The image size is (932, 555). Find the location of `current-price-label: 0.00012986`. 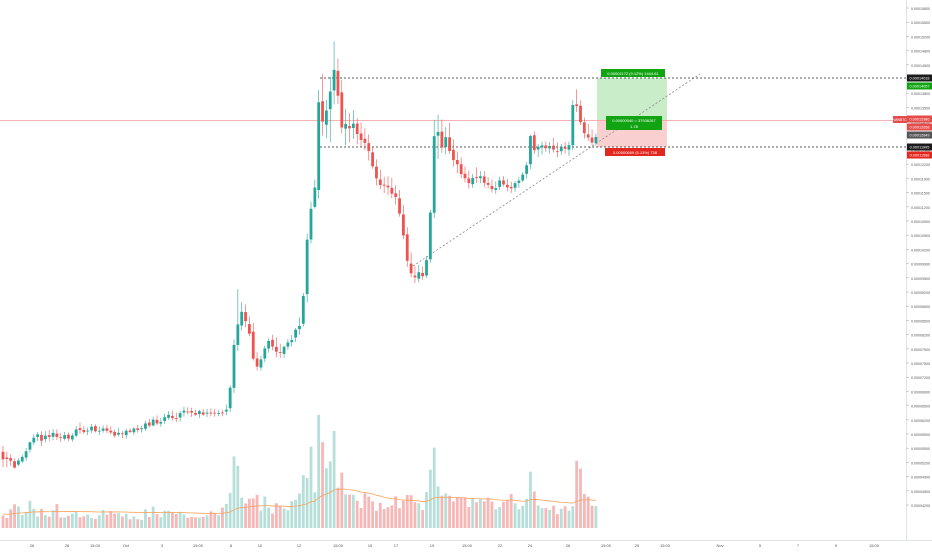

current-price-label: 0.00012986 is located at coordinates (919, 120).